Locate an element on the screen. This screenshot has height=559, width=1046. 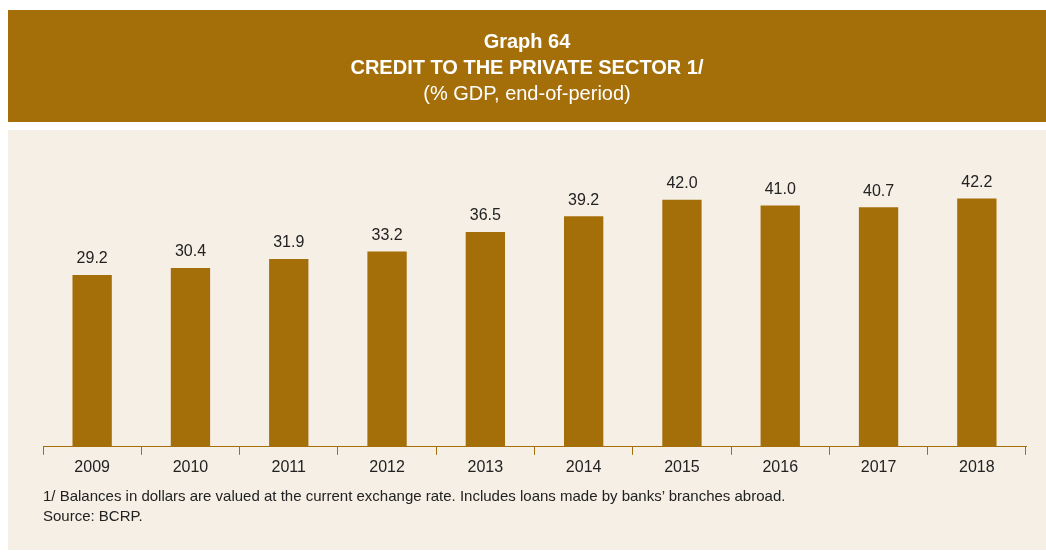
x-tick-label: 2011 is located at coordinates (289, 466).